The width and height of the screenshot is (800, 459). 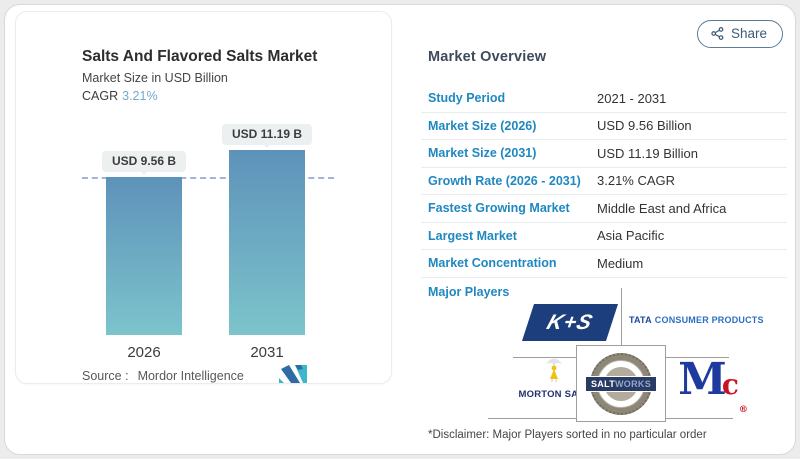 What do you see at coordinates (504, 180) in the screenshot?
I see `row-label: Growth Rate (2026 - 2031)` at bounding box center [504, 180].